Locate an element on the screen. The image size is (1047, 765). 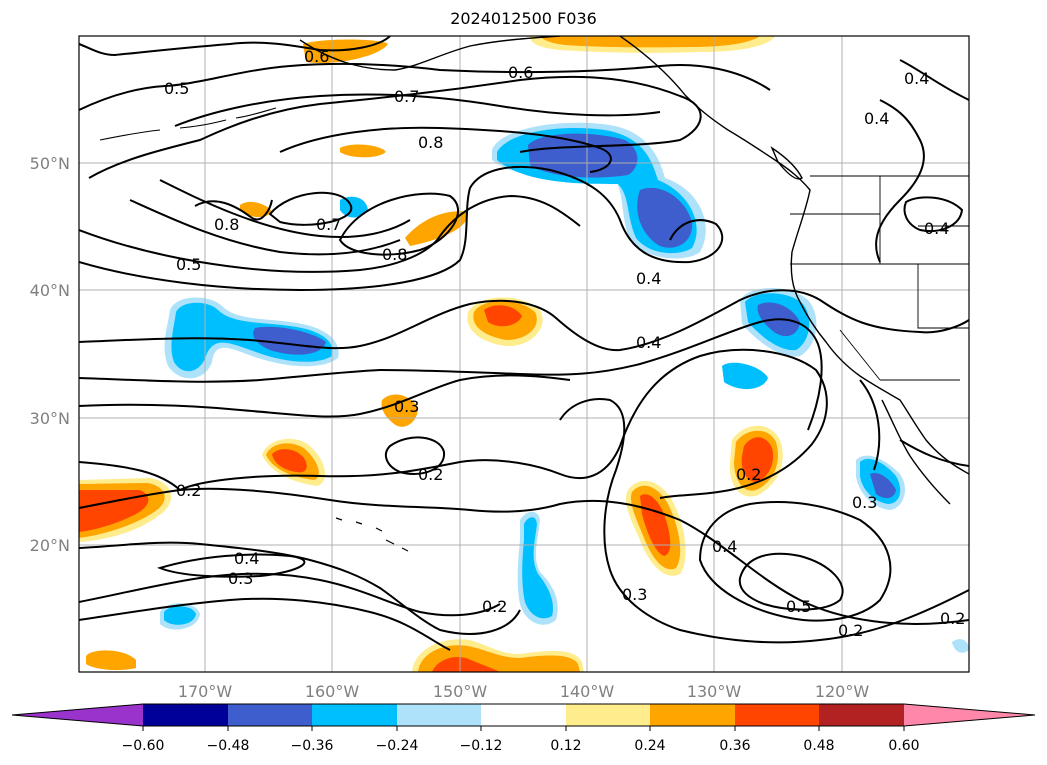
colorbar-tick-label: 0.48 is located at coordinates (818, 746).